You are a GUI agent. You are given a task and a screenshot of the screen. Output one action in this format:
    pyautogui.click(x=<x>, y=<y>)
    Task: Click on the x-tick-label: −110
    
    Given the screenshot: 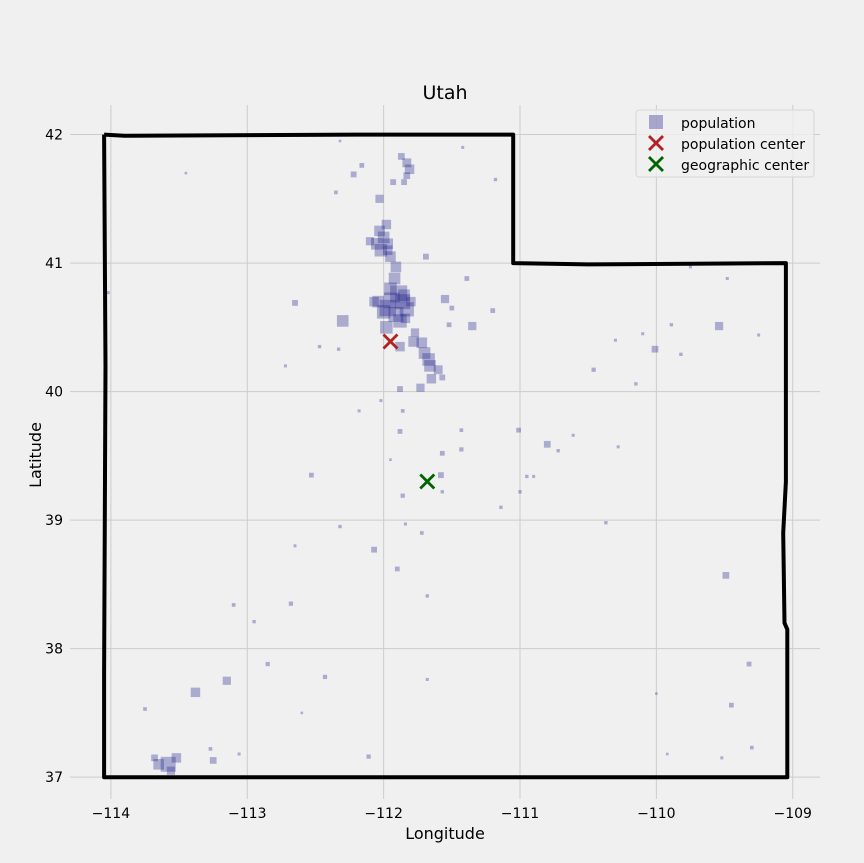 What is the action you would take?
    pyautogui.click(x=656, y=814)
    